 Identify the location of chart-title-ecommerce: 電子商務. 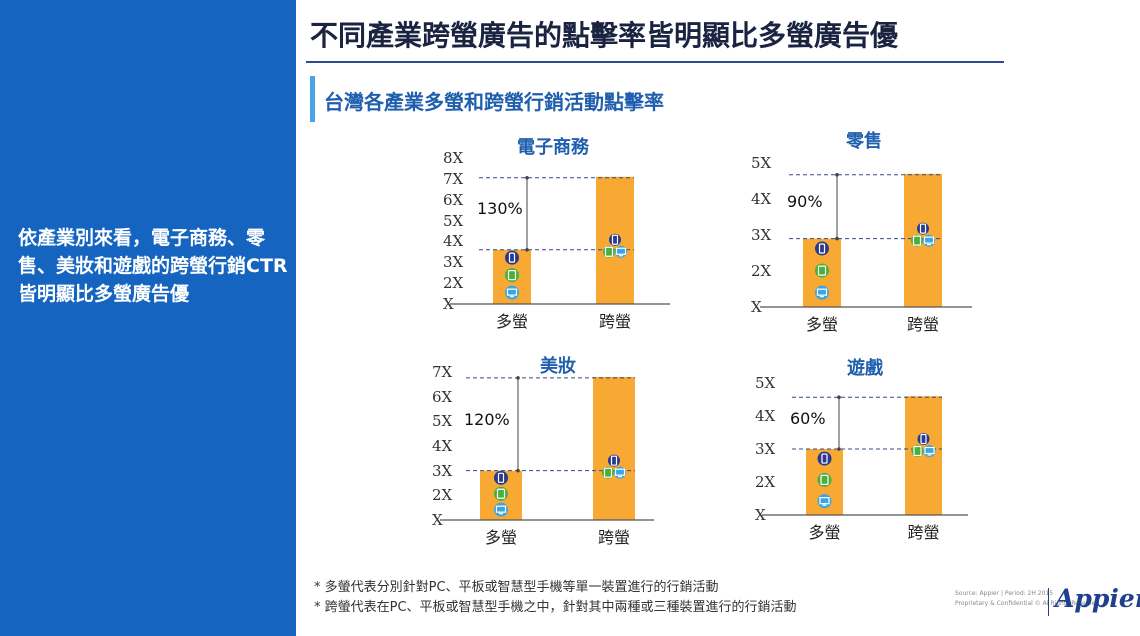
(553, 147).